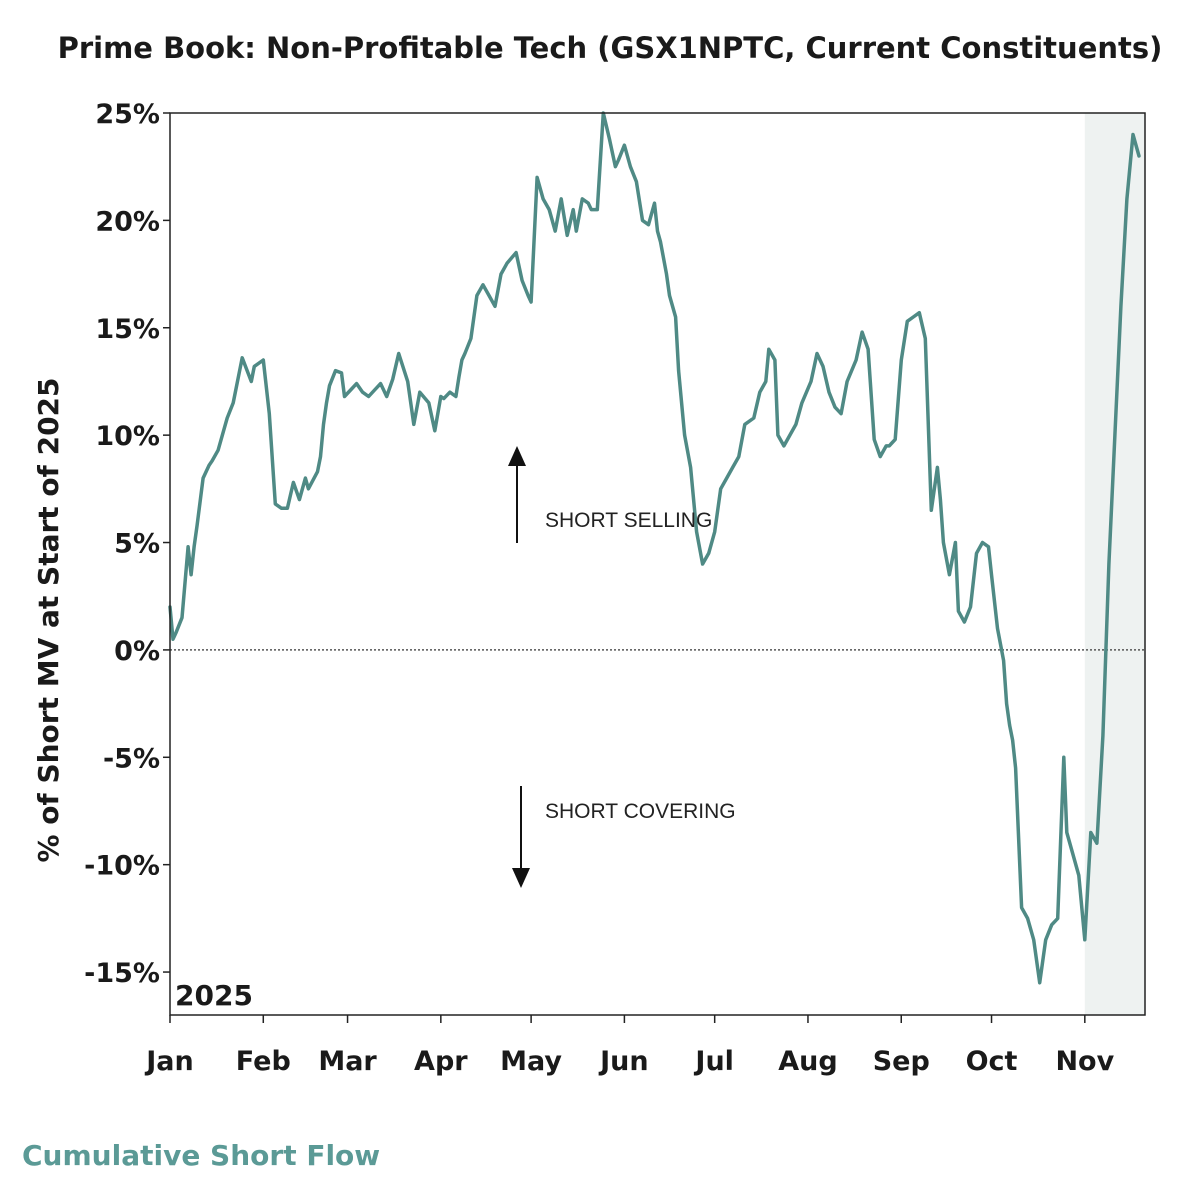  I want to click on short-selling-annotation: SHORT SELLING, so click(610, 494).